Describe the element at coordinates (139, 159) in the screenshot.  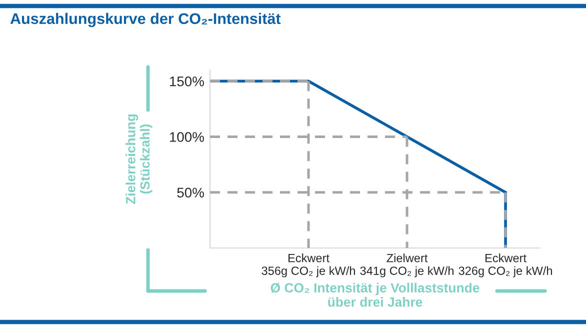
I see `y-axis-title: Zielerreichung (Stückzahl)` at that location.